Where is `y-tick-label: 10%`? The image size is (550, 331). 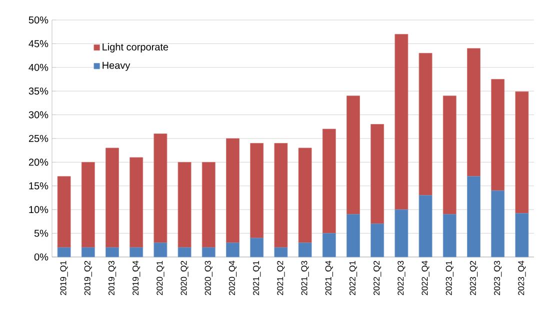
y-tick-label: 10% is located at coordinates (38, 210).